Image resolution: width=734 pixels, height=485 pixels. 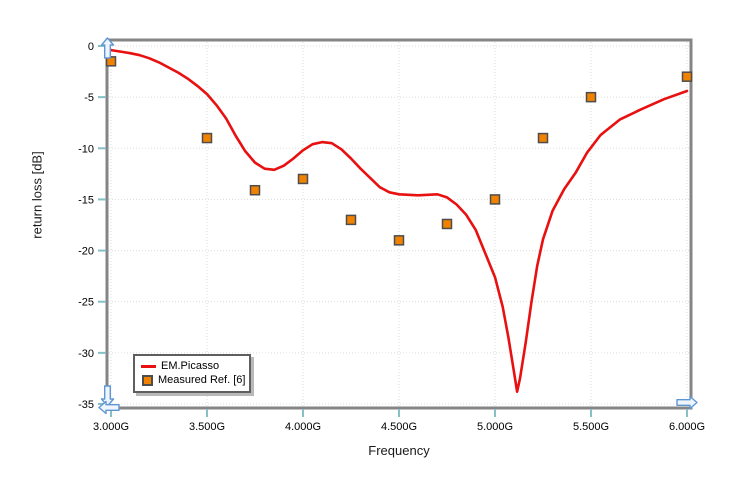 I want to click on x-axis-right-arrow, so click(x=687, y=402).